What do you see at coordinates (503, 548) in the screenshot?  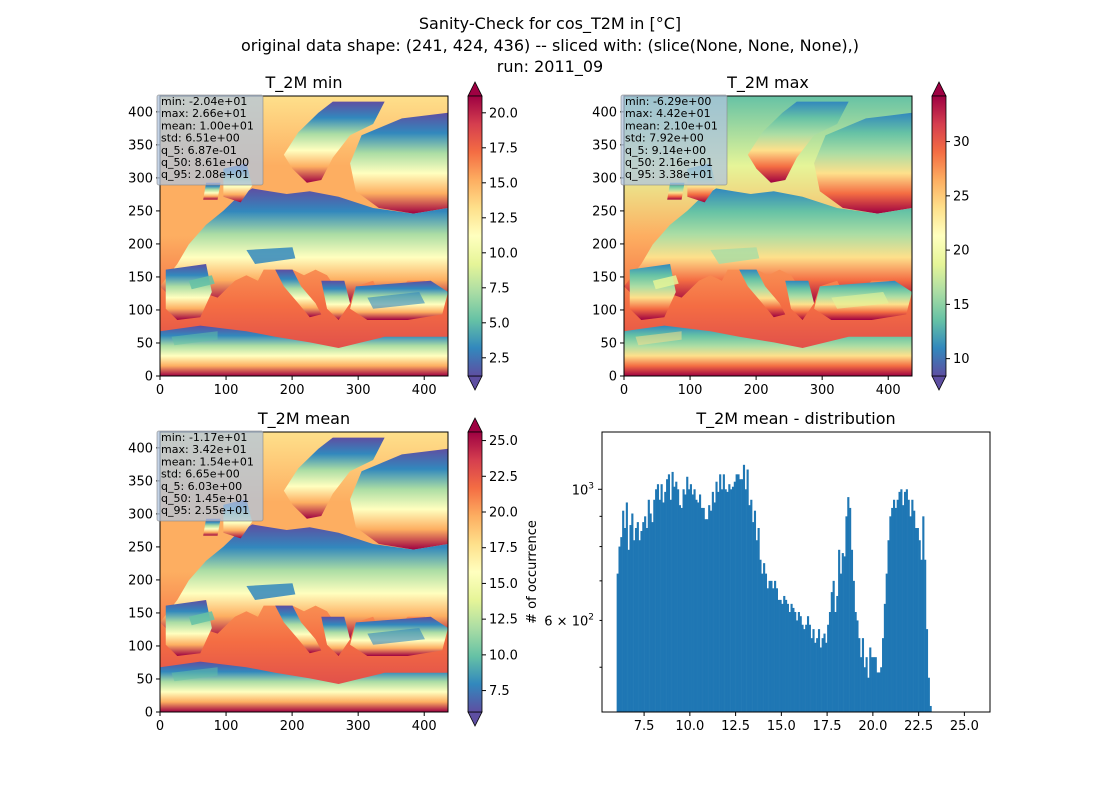 I see `colorbar-tick-label: 17.5` at bounding box center [503, 548].